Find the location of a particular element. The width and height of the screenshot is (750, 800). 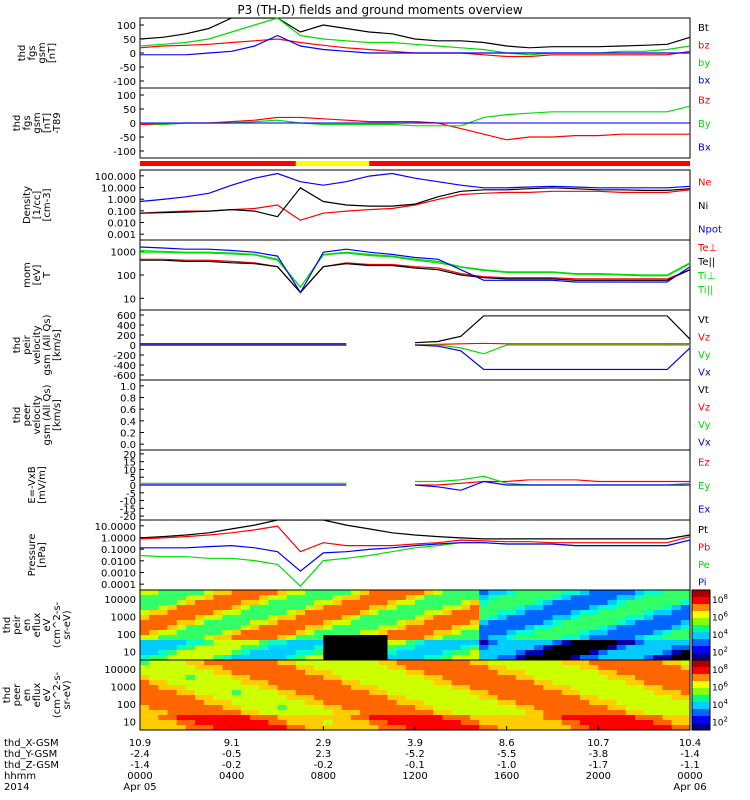

mode-bar is located at coordinates (415, 163).